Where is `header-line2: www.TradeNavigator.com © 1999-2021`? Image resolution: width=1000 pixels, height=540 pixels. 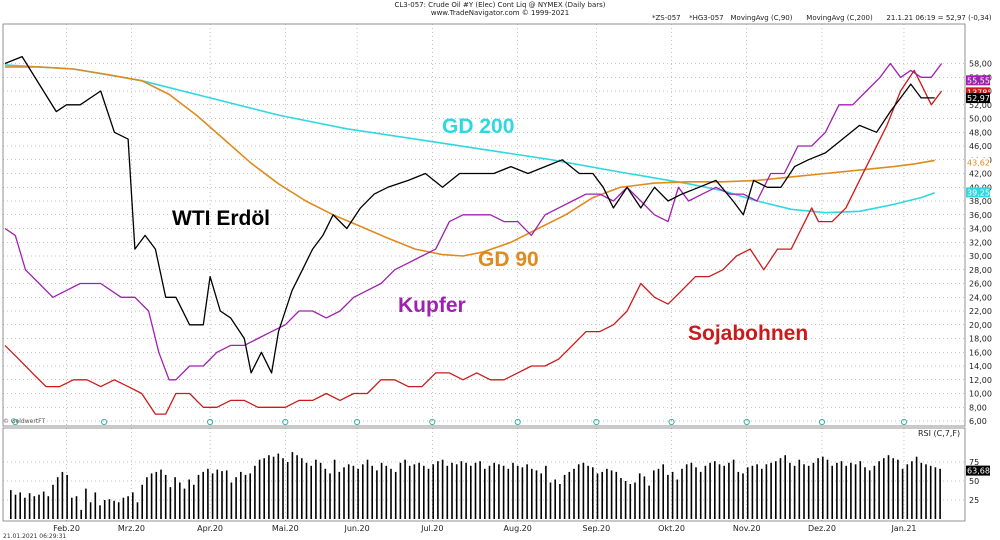
header-line2: www.TradeNavigator.com © 1999-2021 is located at coordinates (500, 13).